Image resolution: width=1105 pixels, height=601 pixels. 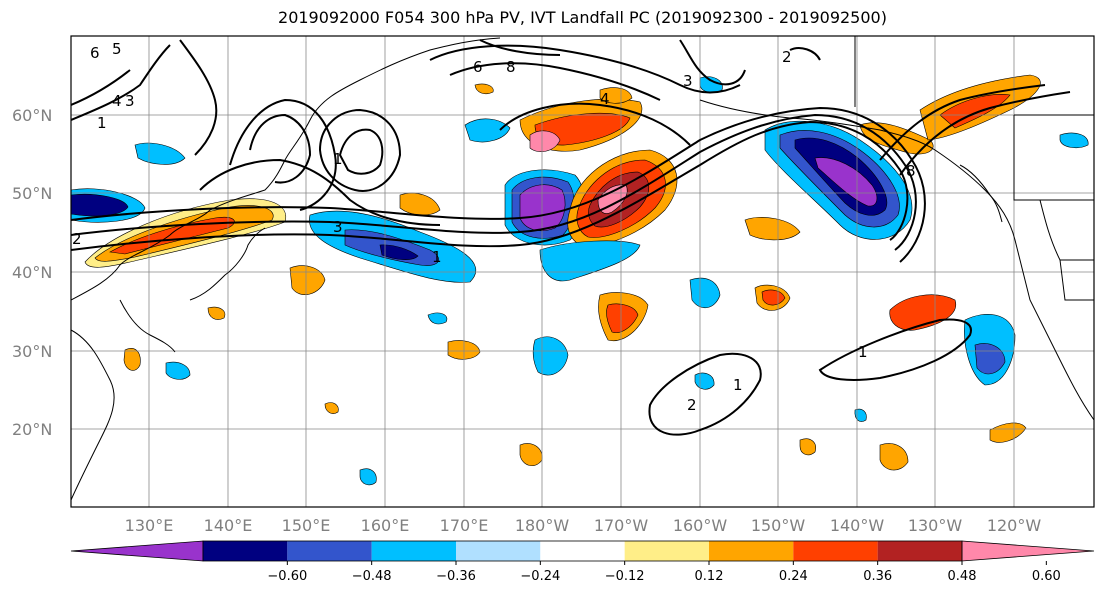 I want to click on lat-axis: 60°N 50°N 40°N 30°N 20°N, so click(x=32, y=272).